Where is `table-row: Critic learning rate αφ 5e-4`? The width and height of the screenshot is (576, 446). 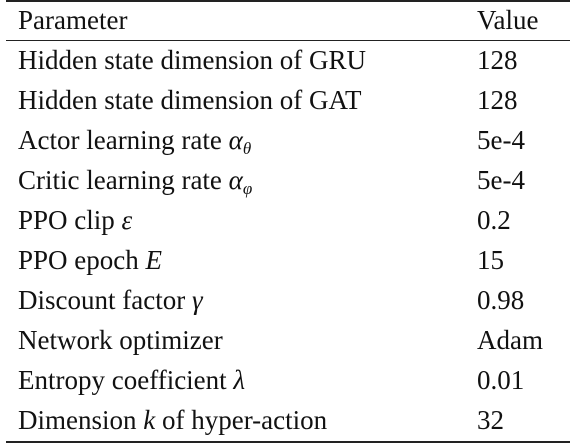 table-row: Critic learning rate αφ 5e-4 is located at coordinates (288, 180).